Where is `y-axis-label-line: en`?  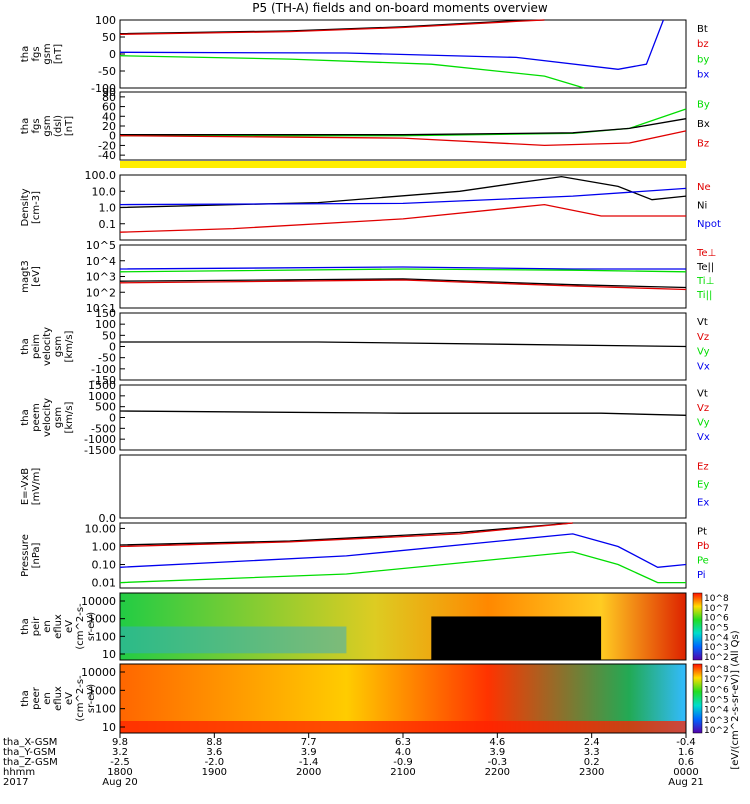 y-axis-label-line: en is located at coordinates (47, 626).